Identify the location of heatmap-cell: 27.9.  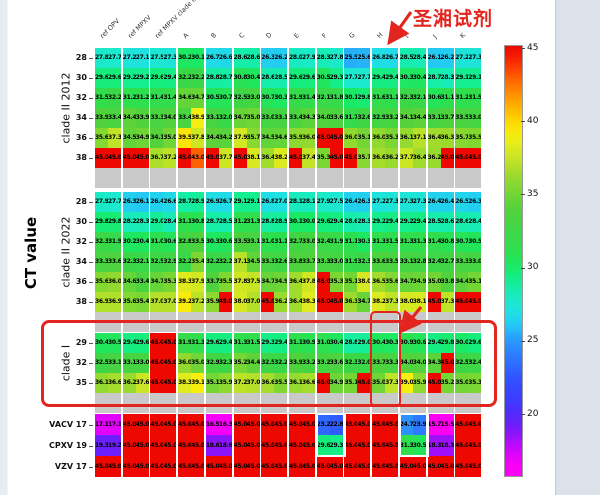
(101, 202).